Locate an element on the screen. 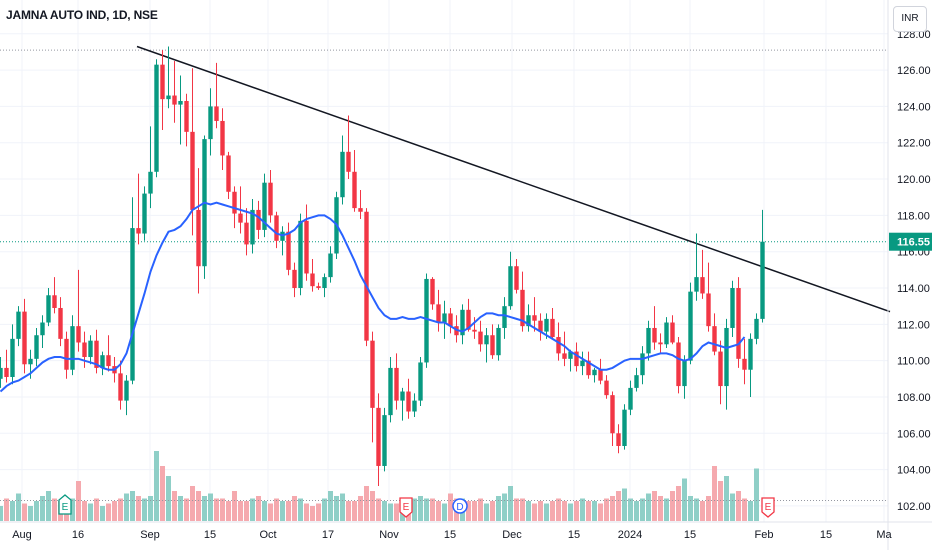 This screenshot has height=550, width=932. symbol-title: JAMNA AUTO IND, 1D, NSE is located at coordinates (82, 15).